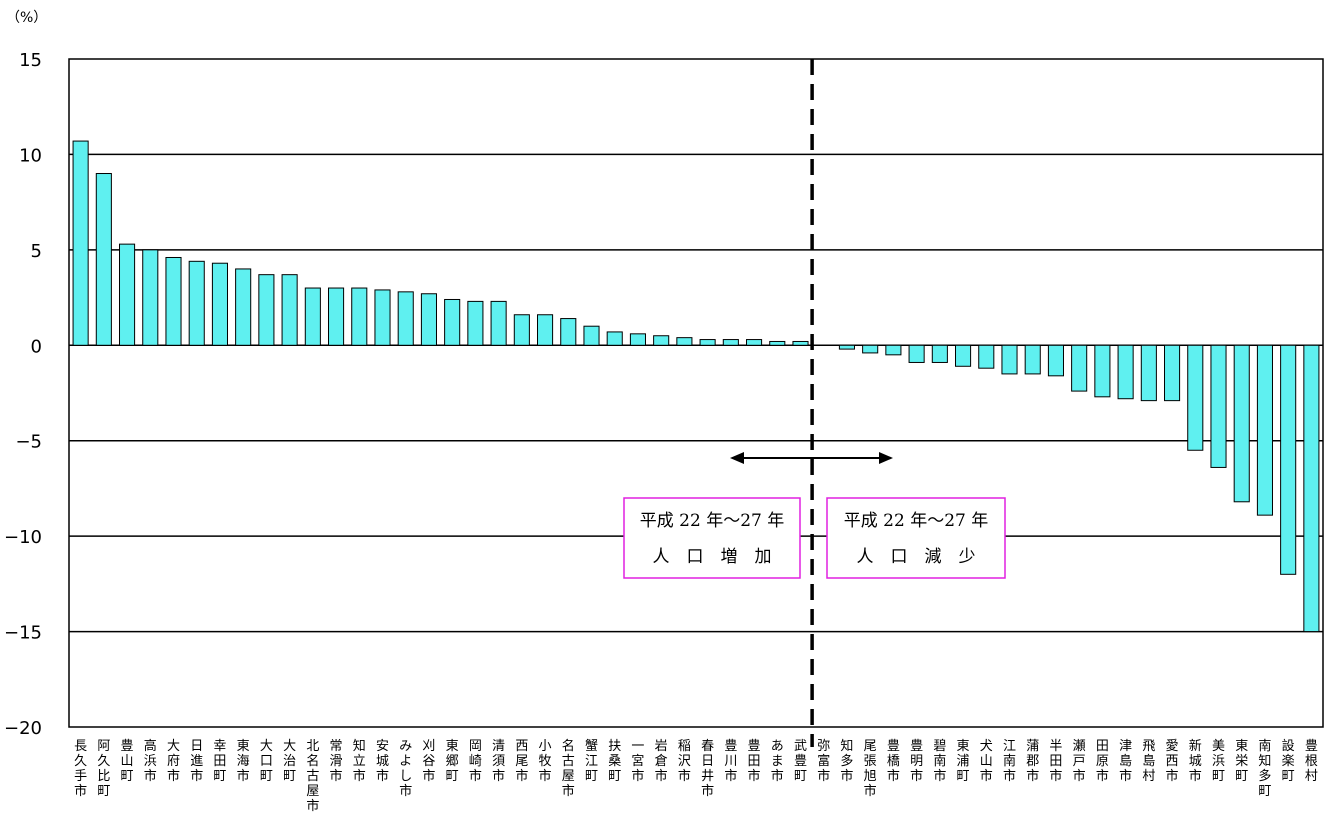 The image size is (1338, 828). What do you see at coordinates (1288, 761) in the screenshot?
I see `x-tick-label: 設楽町` at bounding box center [1288, 761].